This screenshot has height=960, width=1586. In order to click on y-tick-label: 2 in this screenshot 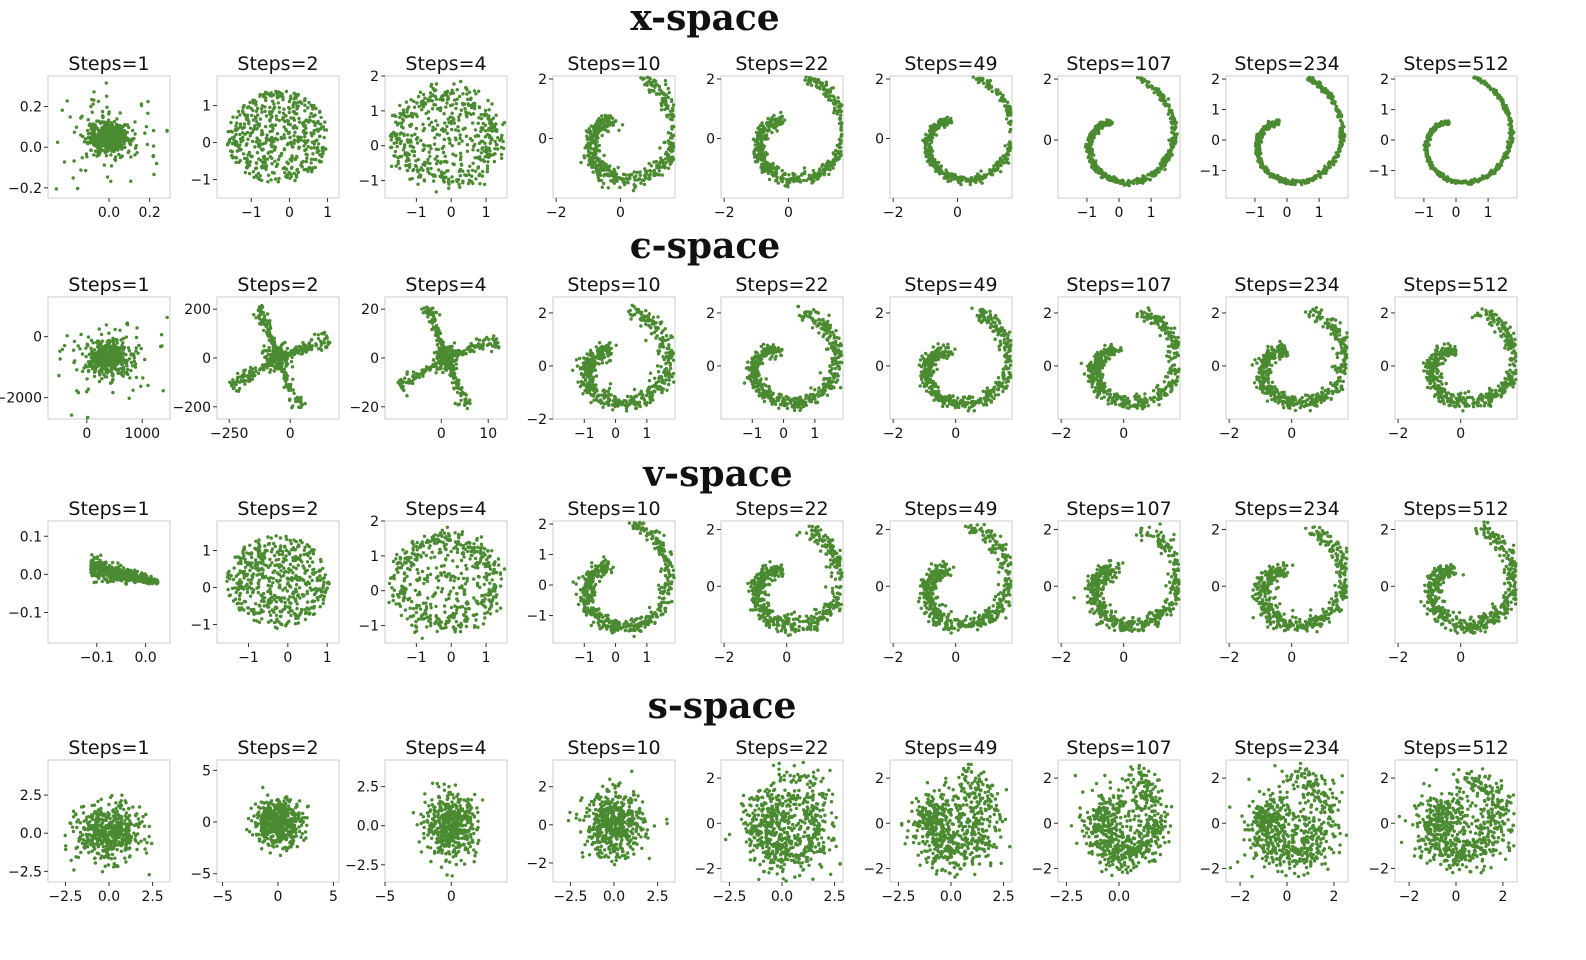, I will do `click(879, 80)`.